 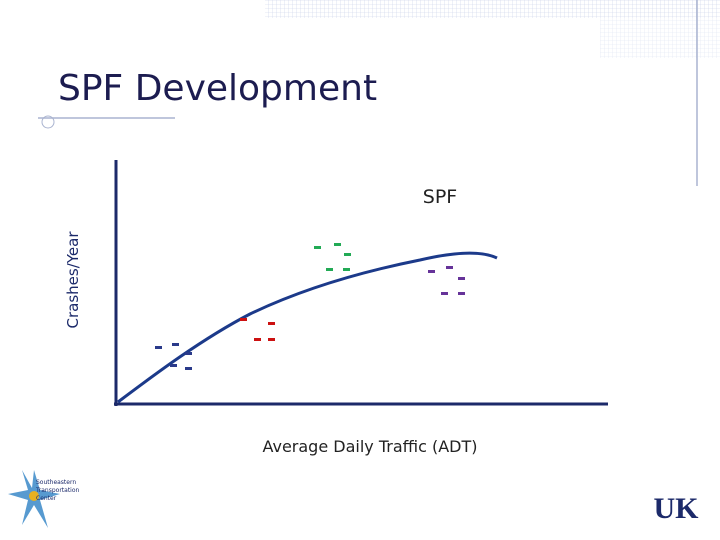 I want to click on spf-curve, so click(x=307, y=327).